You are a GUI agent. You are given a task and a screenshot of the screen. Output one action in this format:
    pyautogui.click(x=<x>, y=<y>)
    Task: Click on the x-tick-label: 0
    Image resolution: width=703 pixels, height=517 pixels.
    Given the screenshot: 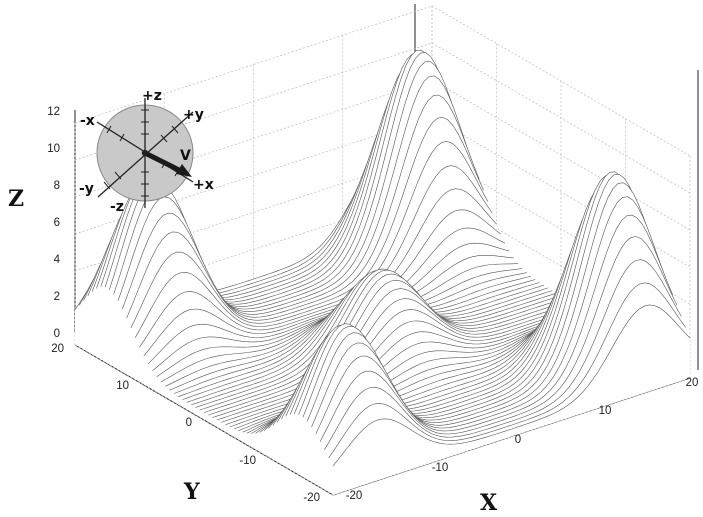 What is the action you would take?
    pyautogui.click(x=518, y=440)
    